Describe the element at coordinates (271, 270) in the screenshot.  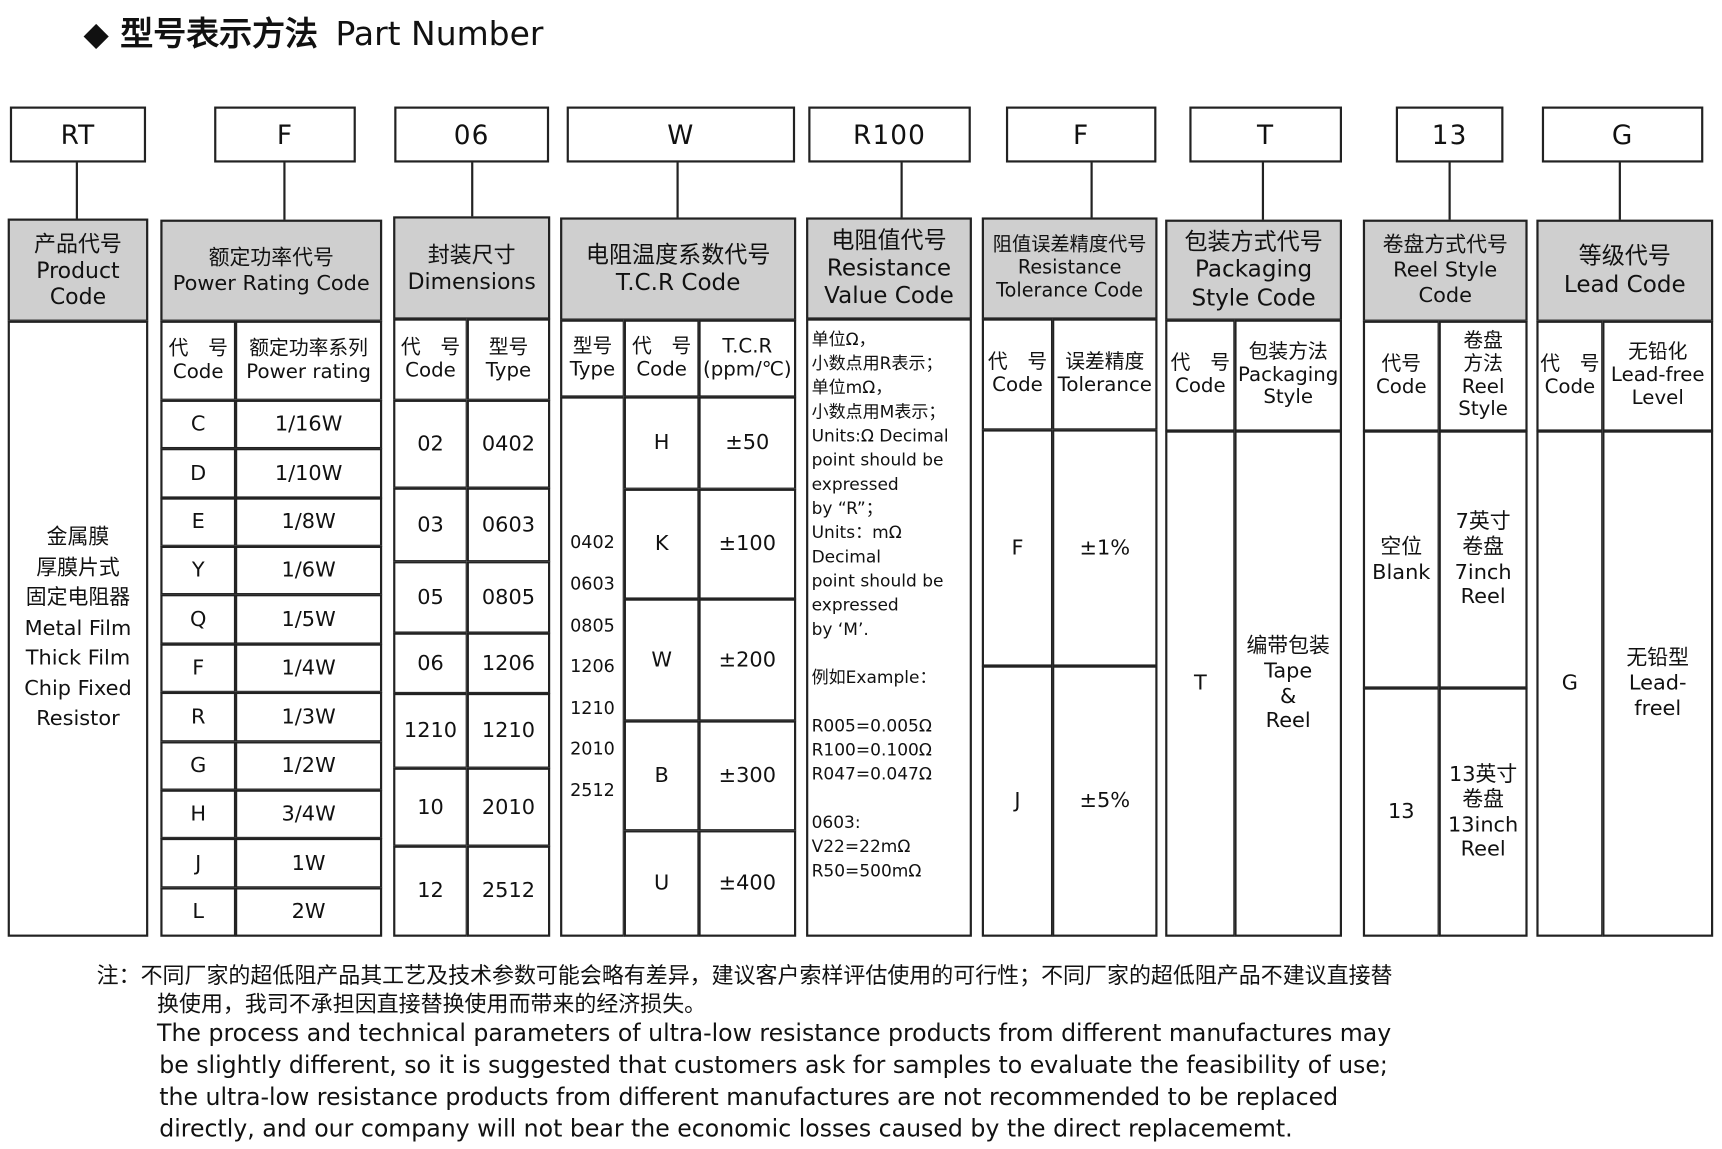
I see `power-rating-header: 额定功率代号 Power Rating Code` at that location.